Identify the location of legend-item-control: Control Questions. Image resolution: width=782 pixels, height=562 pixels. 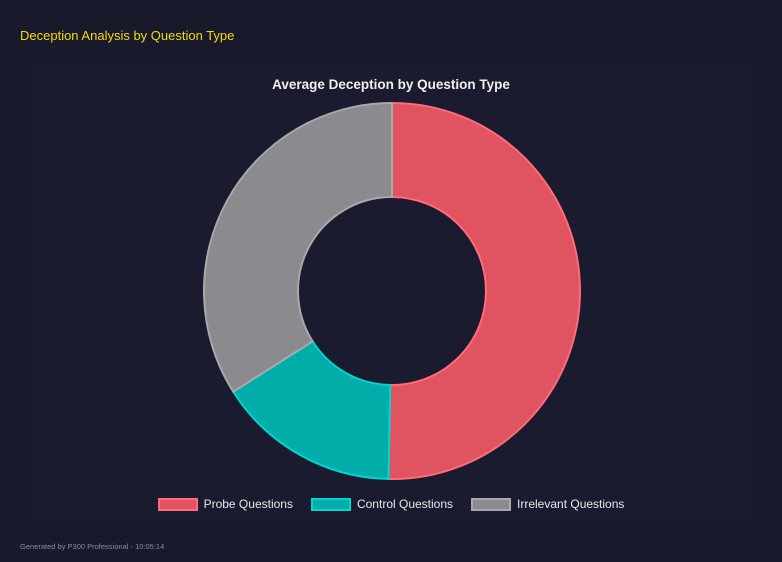
(382, 504).